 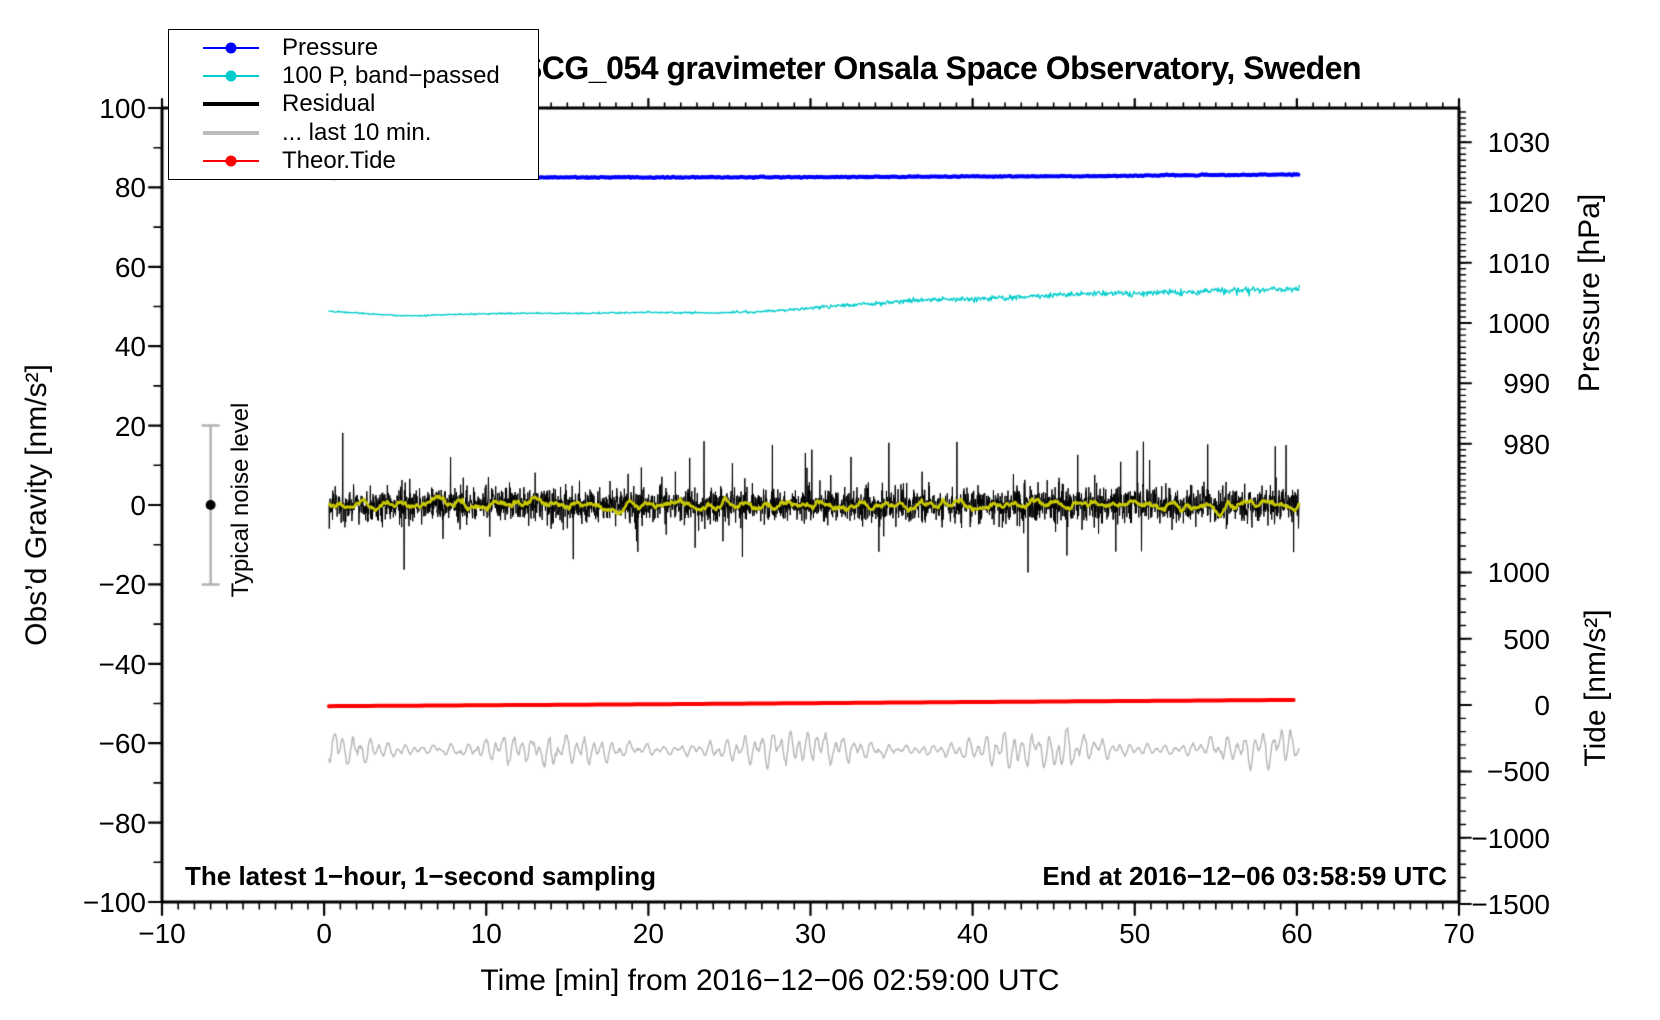 I want to click on legend-item: Theor.Tide, so click(x=353, y=161).